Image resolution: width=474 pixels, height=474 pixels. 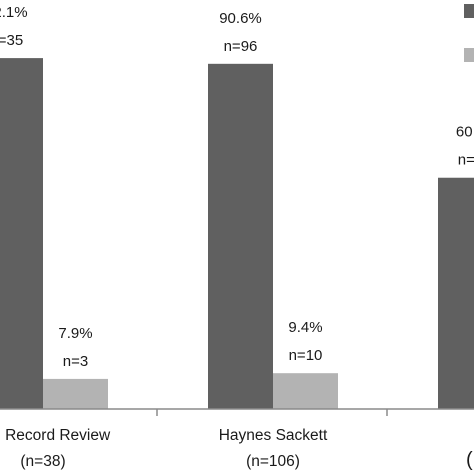 I want to click on category-count-2: (n=106), so click(x=273, y=461).